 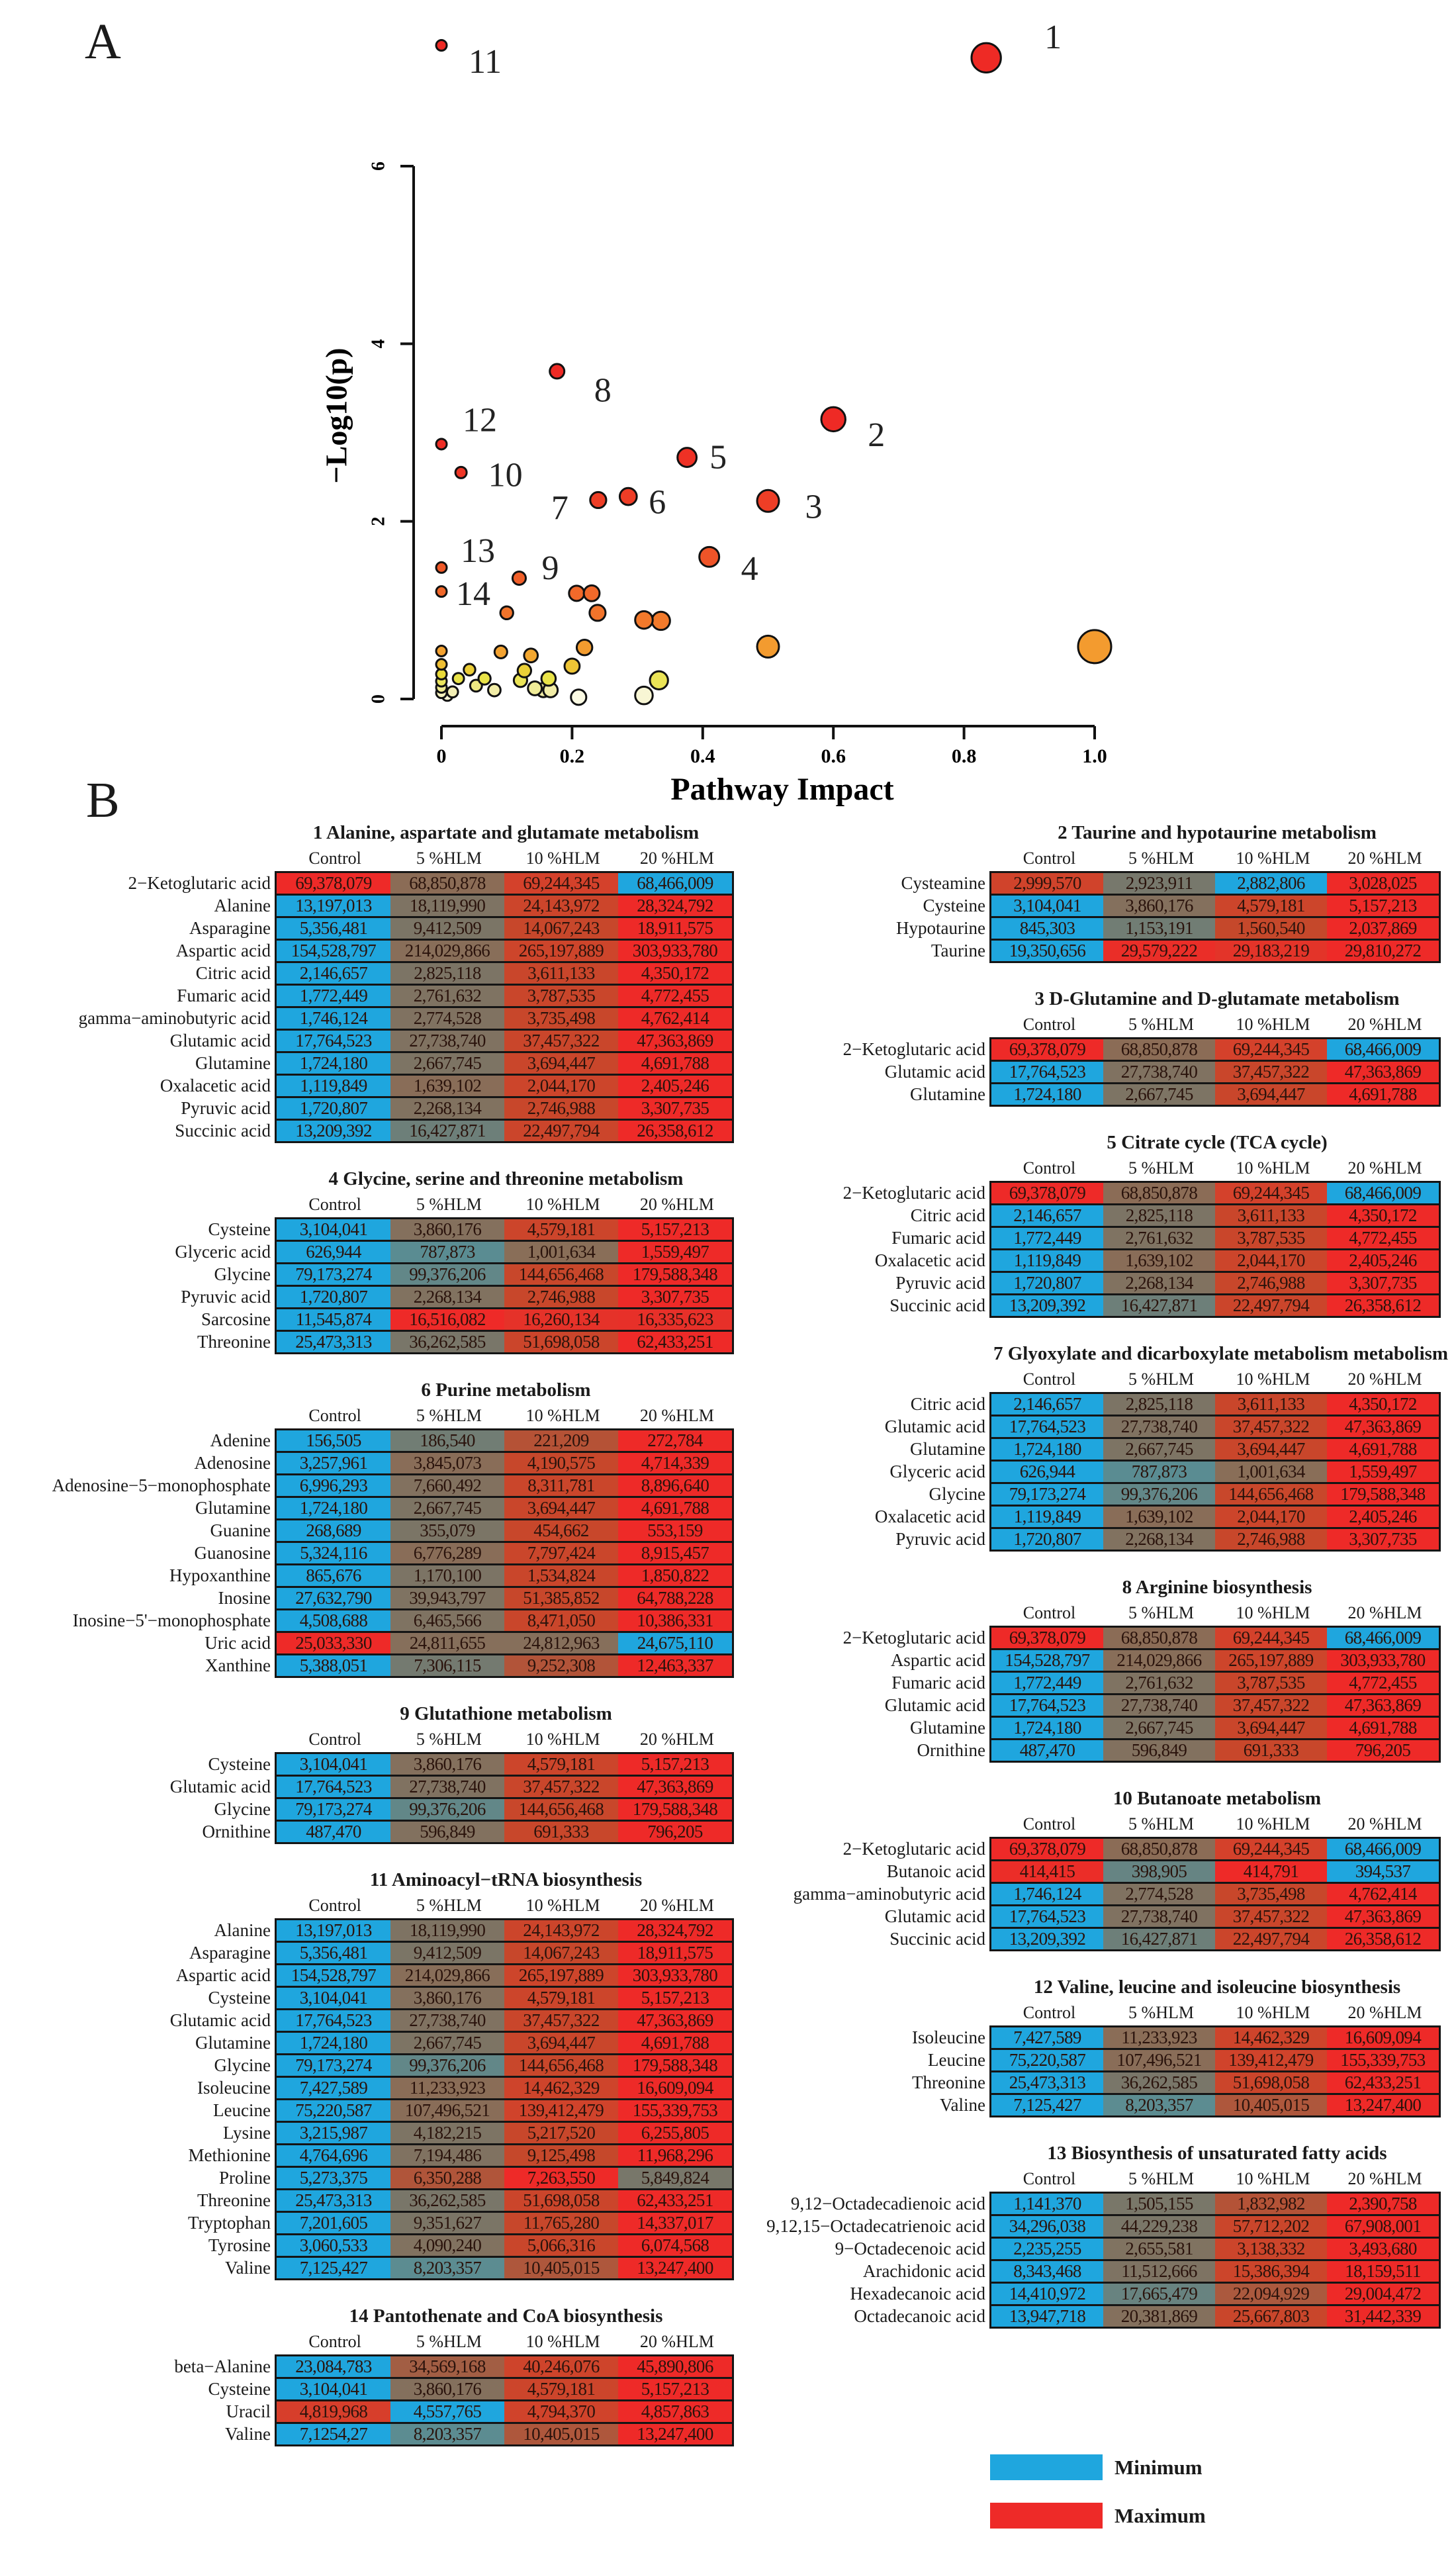 I want to click on intensity-cell: 156,505, so click(x=332, y=1440).